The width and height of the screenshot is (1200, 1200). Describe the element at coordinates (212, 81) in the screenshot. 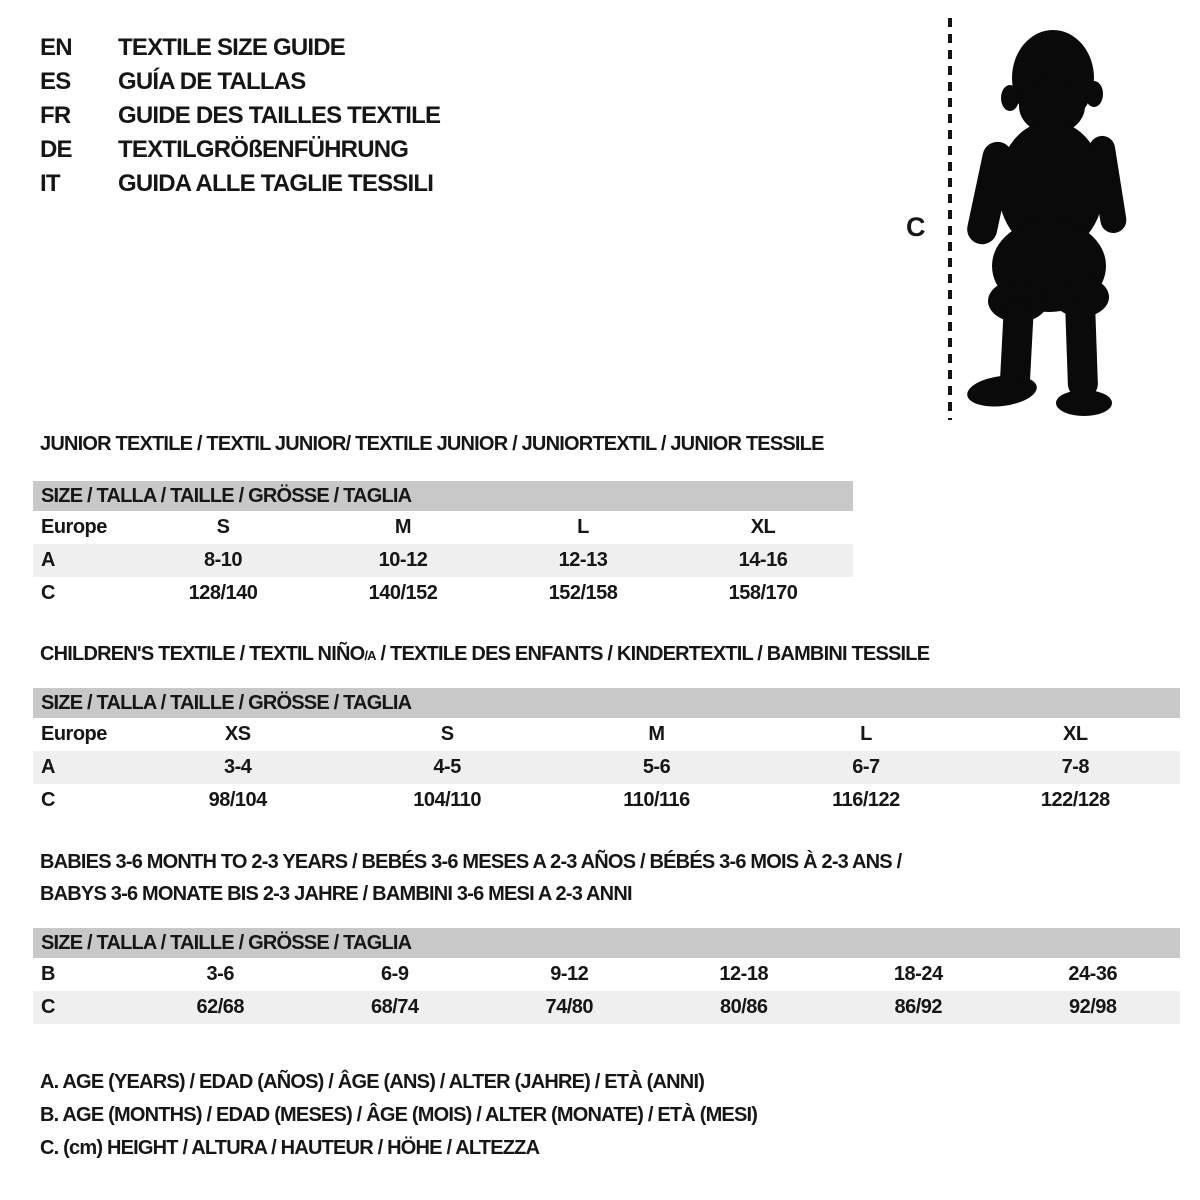

I see `language-title: GUÍA DE TALLAS` at that location.